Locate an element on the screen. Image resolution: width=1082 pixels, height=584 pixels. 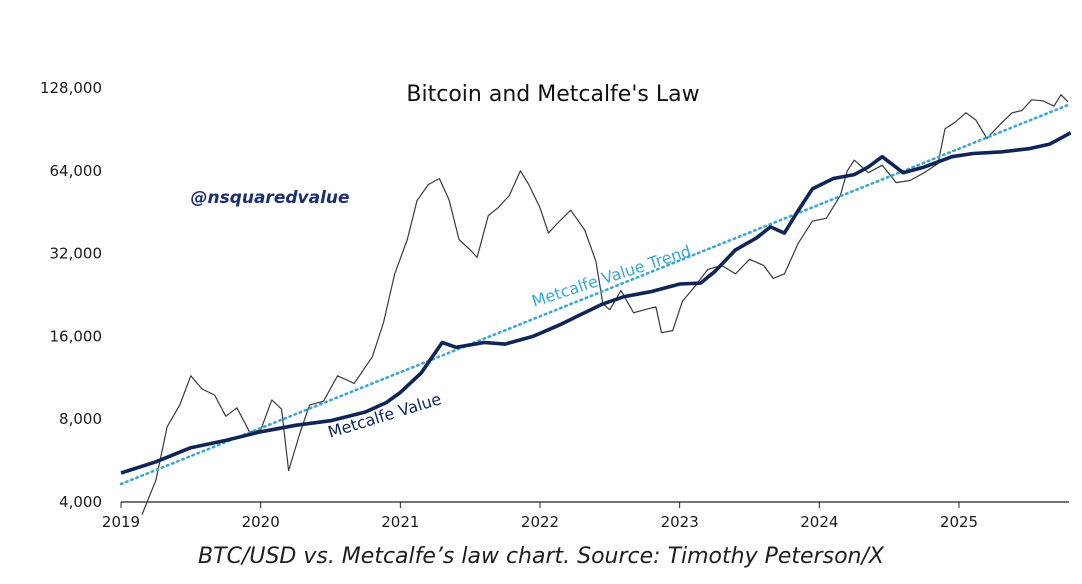
y-tick-label: 4,000 is located at coordinates (80, 502).